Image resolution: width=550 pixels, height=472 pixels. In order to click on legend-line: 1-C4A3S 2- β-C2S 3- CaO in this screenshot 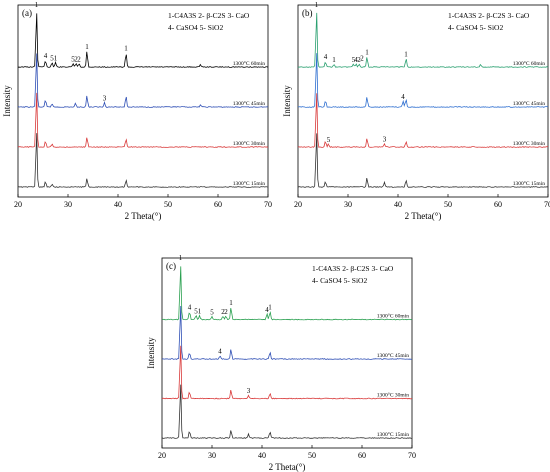, I will do `click(489, 15)`.